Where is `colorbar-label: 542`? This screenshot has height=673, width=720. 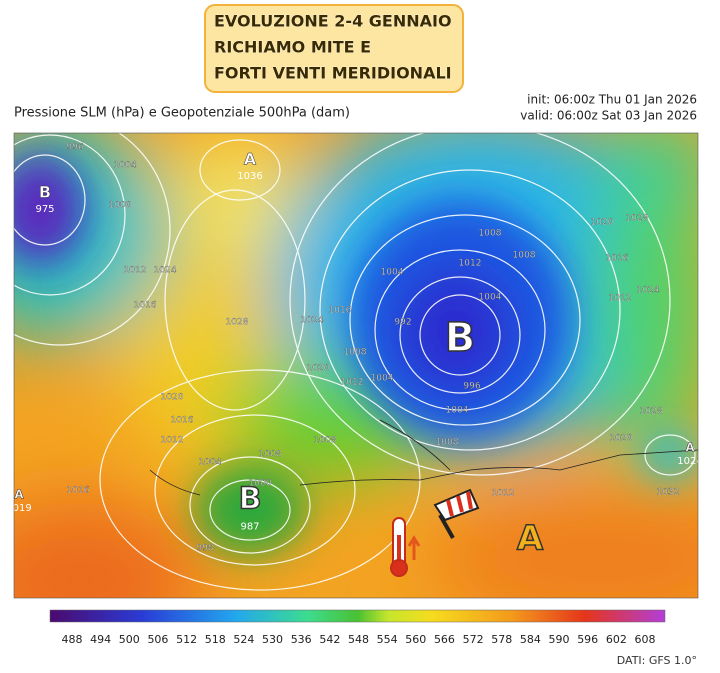
colorbar-label: 542 is located at coordinates (329, 639).